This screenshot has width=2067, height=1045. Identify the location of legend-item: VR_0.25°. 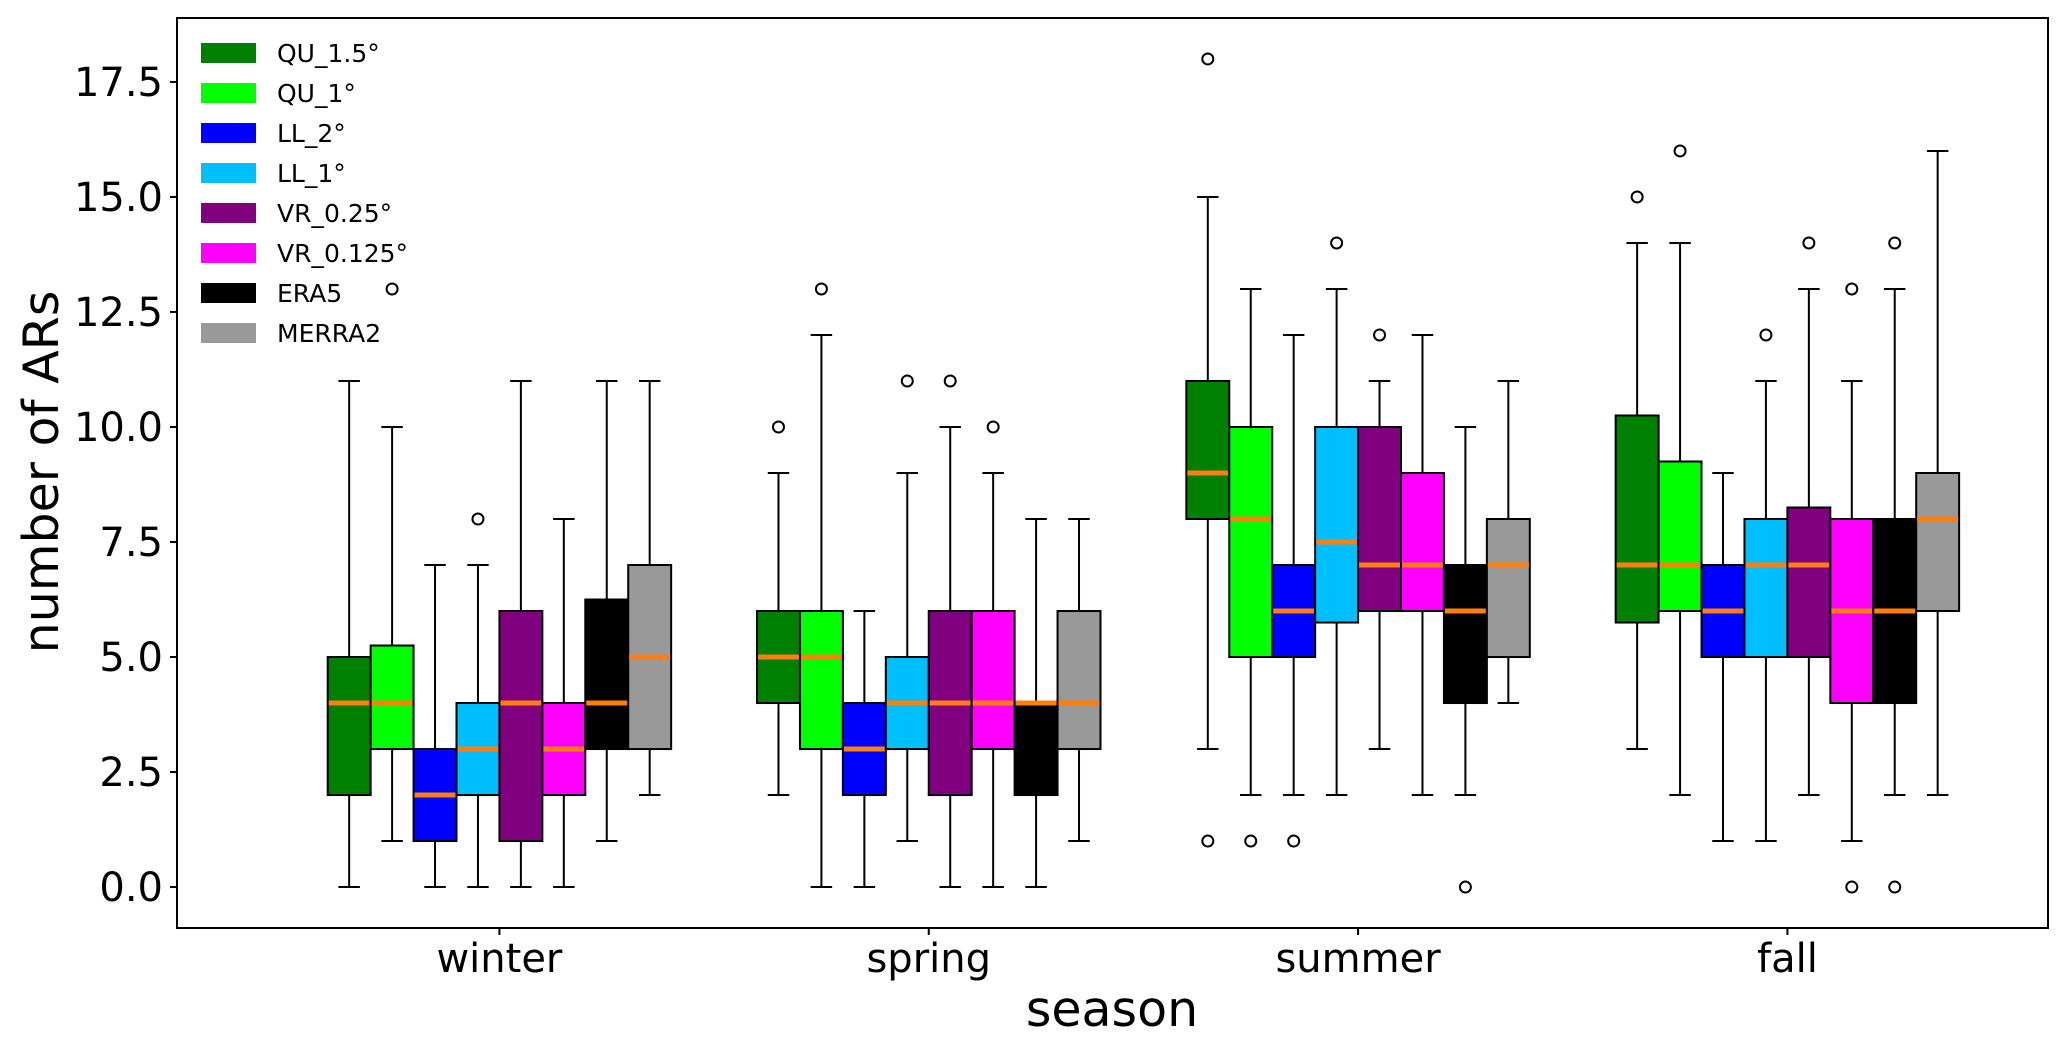
(296, 213).